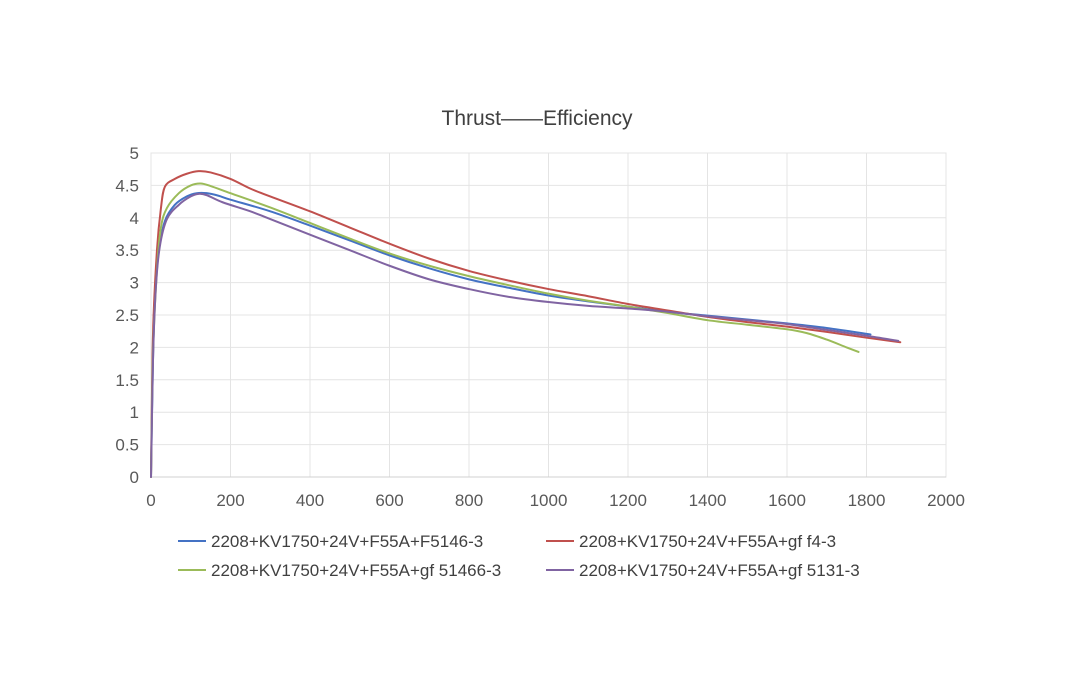  Describe the element at coordinates (127, 445) in the screenshot. I see `y-tick-label: 0.5` at that location.